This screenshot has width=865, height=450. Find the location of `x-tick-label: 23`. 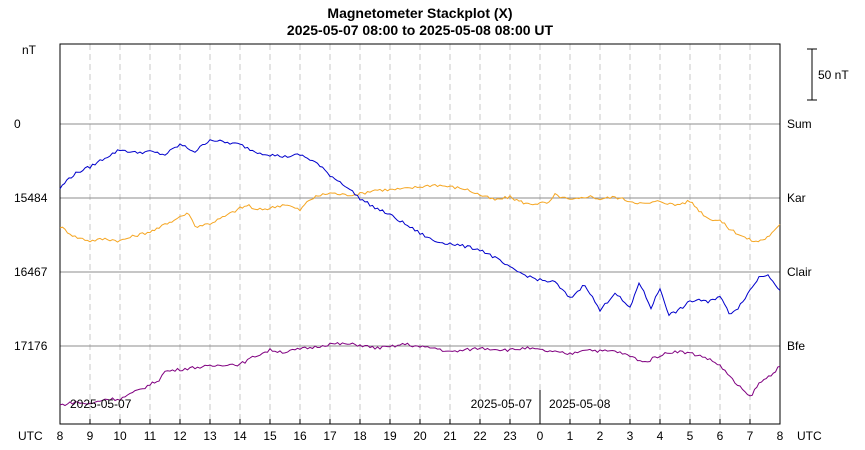

x-tick-label: 23 is located at coordinates (510, 436).